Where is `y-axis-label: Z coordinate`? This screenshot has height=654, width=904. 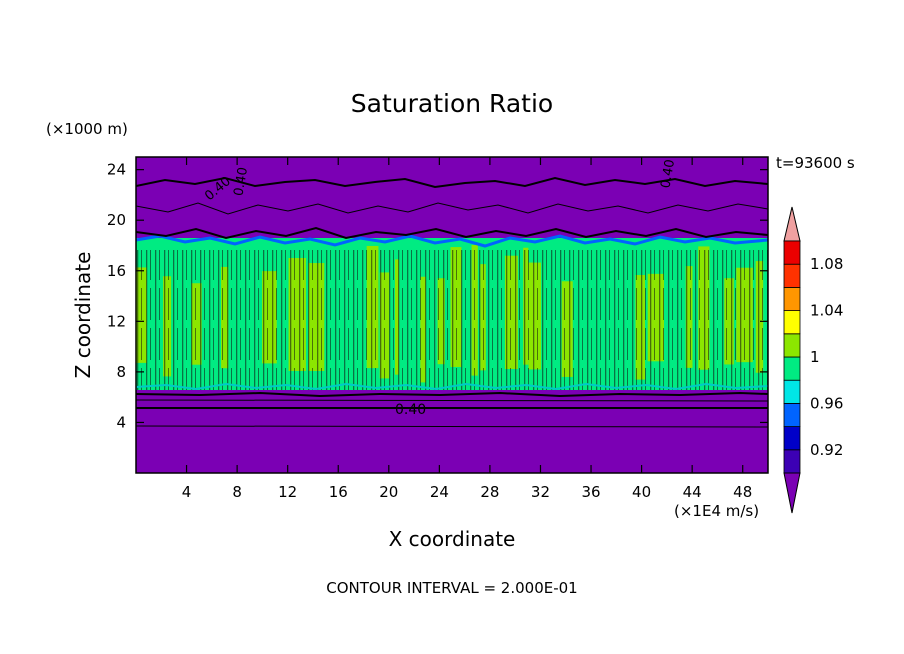 y-axis-label: Z coordinate is located at coordinates (83, 315).